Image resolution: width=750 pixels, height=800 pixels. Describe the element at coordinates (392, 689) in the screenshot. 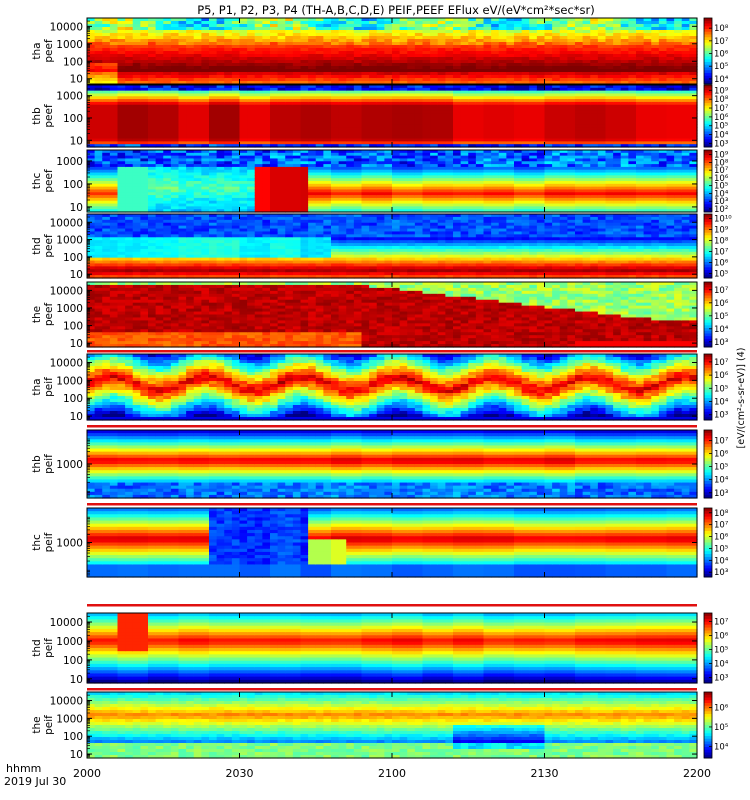

I see `separator-stripe-red` at that location.